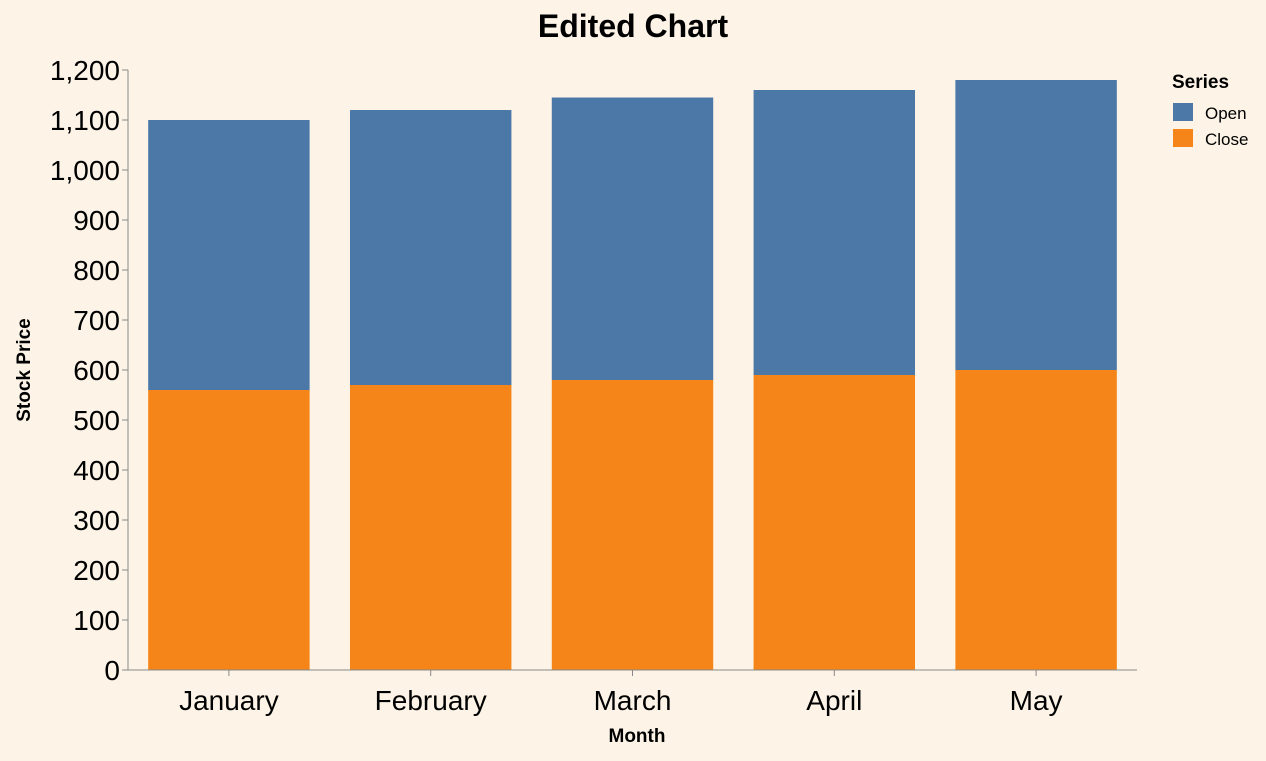  What do you see at coordinates (632, 238) in the screenshot?
I see `bar-open-march` at bounding box center [632, 238].